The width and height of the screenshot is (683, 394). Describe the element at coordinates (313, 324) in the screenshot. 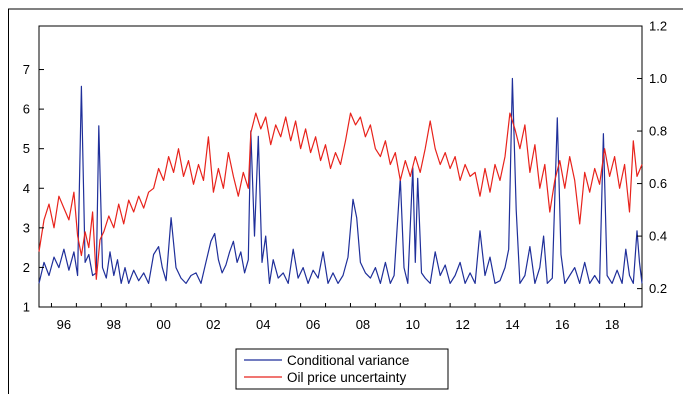

I see `x-tick-label: 06` at that location.